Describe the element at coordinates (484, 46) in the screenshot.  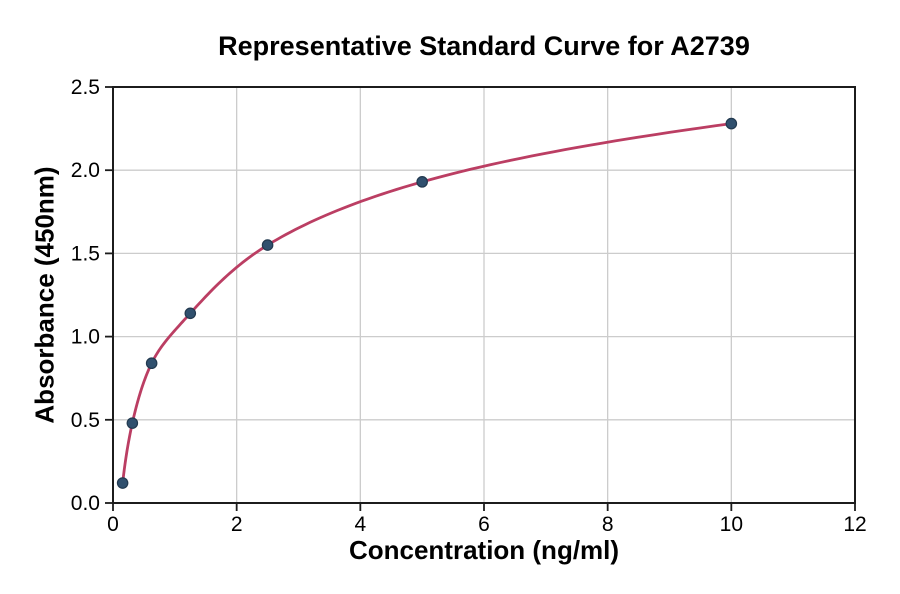
I see `chart-title: Representative Standard Curve for A2739` at that location.